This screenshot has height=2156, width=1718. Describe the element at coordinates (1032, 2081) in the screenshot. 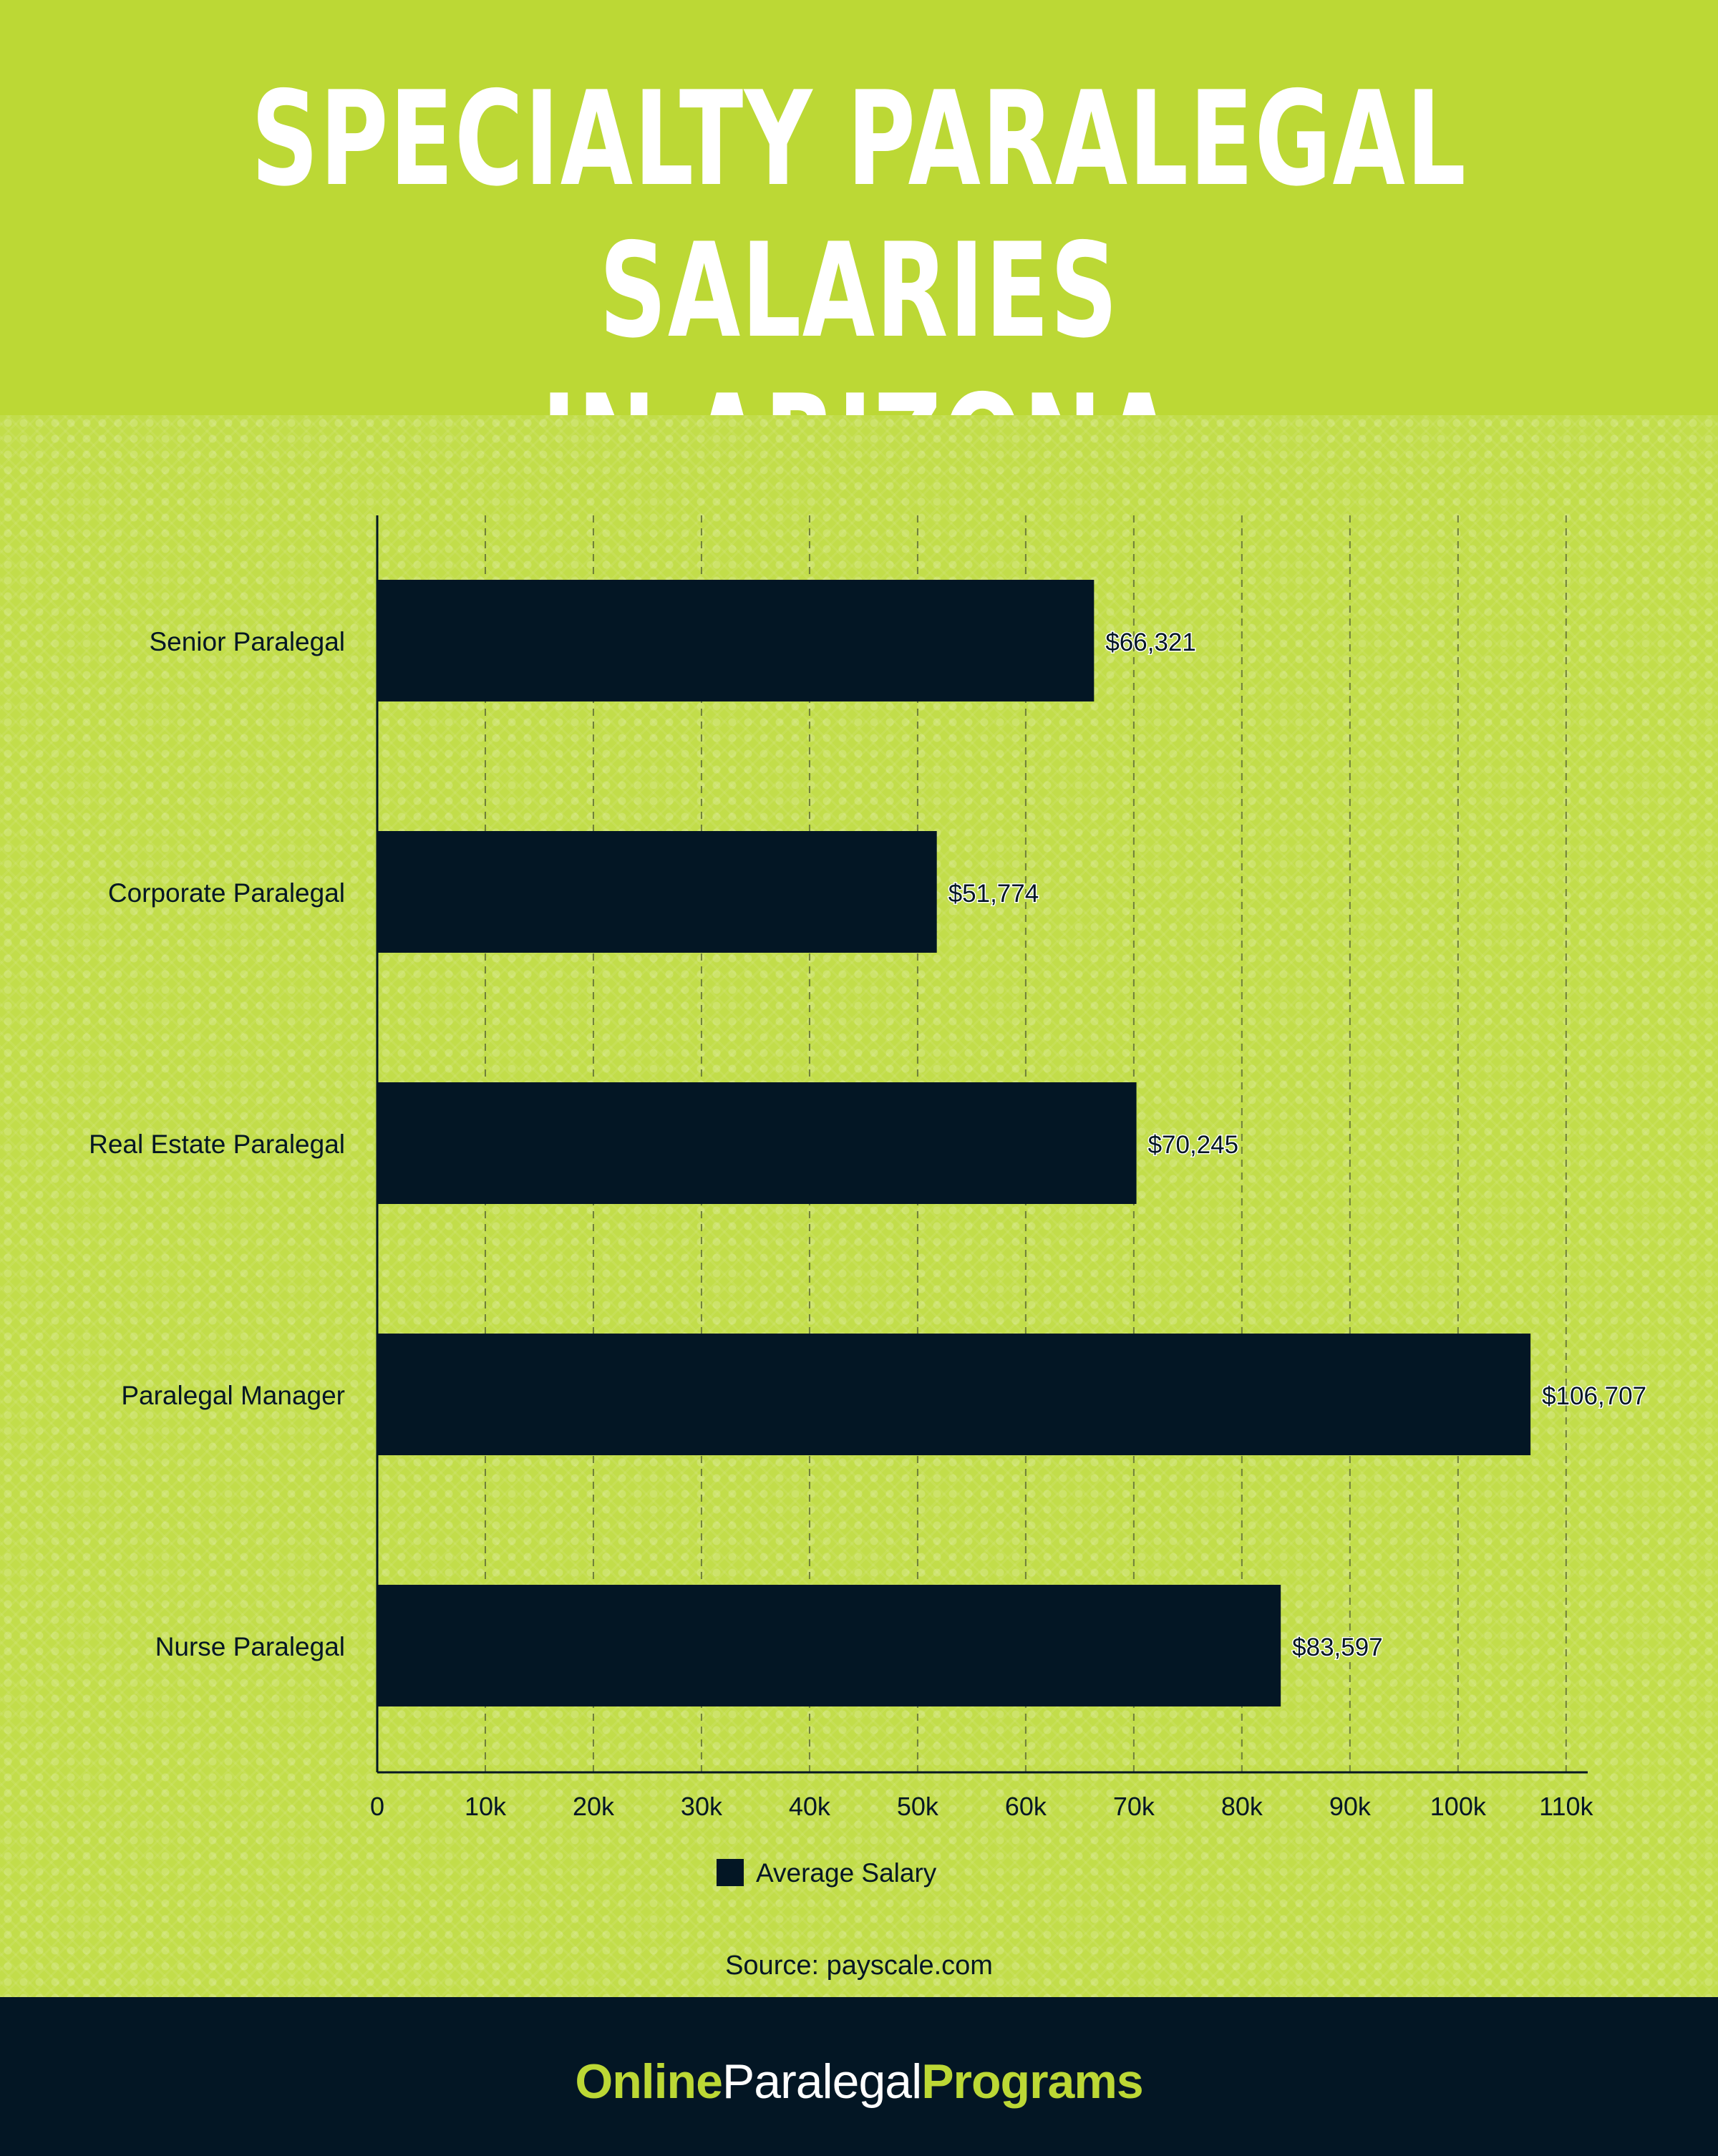

I see `brand-part-programs: Programs` at that location.